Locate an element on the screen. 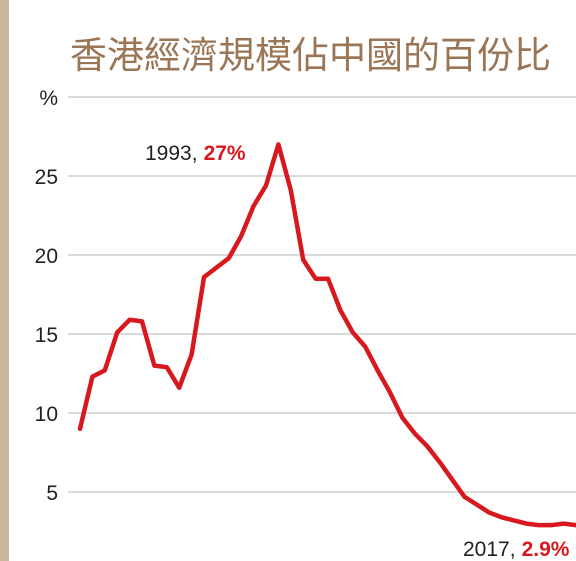 The width and height of the screenshot is (576, 561). y-axis: 0510152025% is located at coordinates (46, 296).